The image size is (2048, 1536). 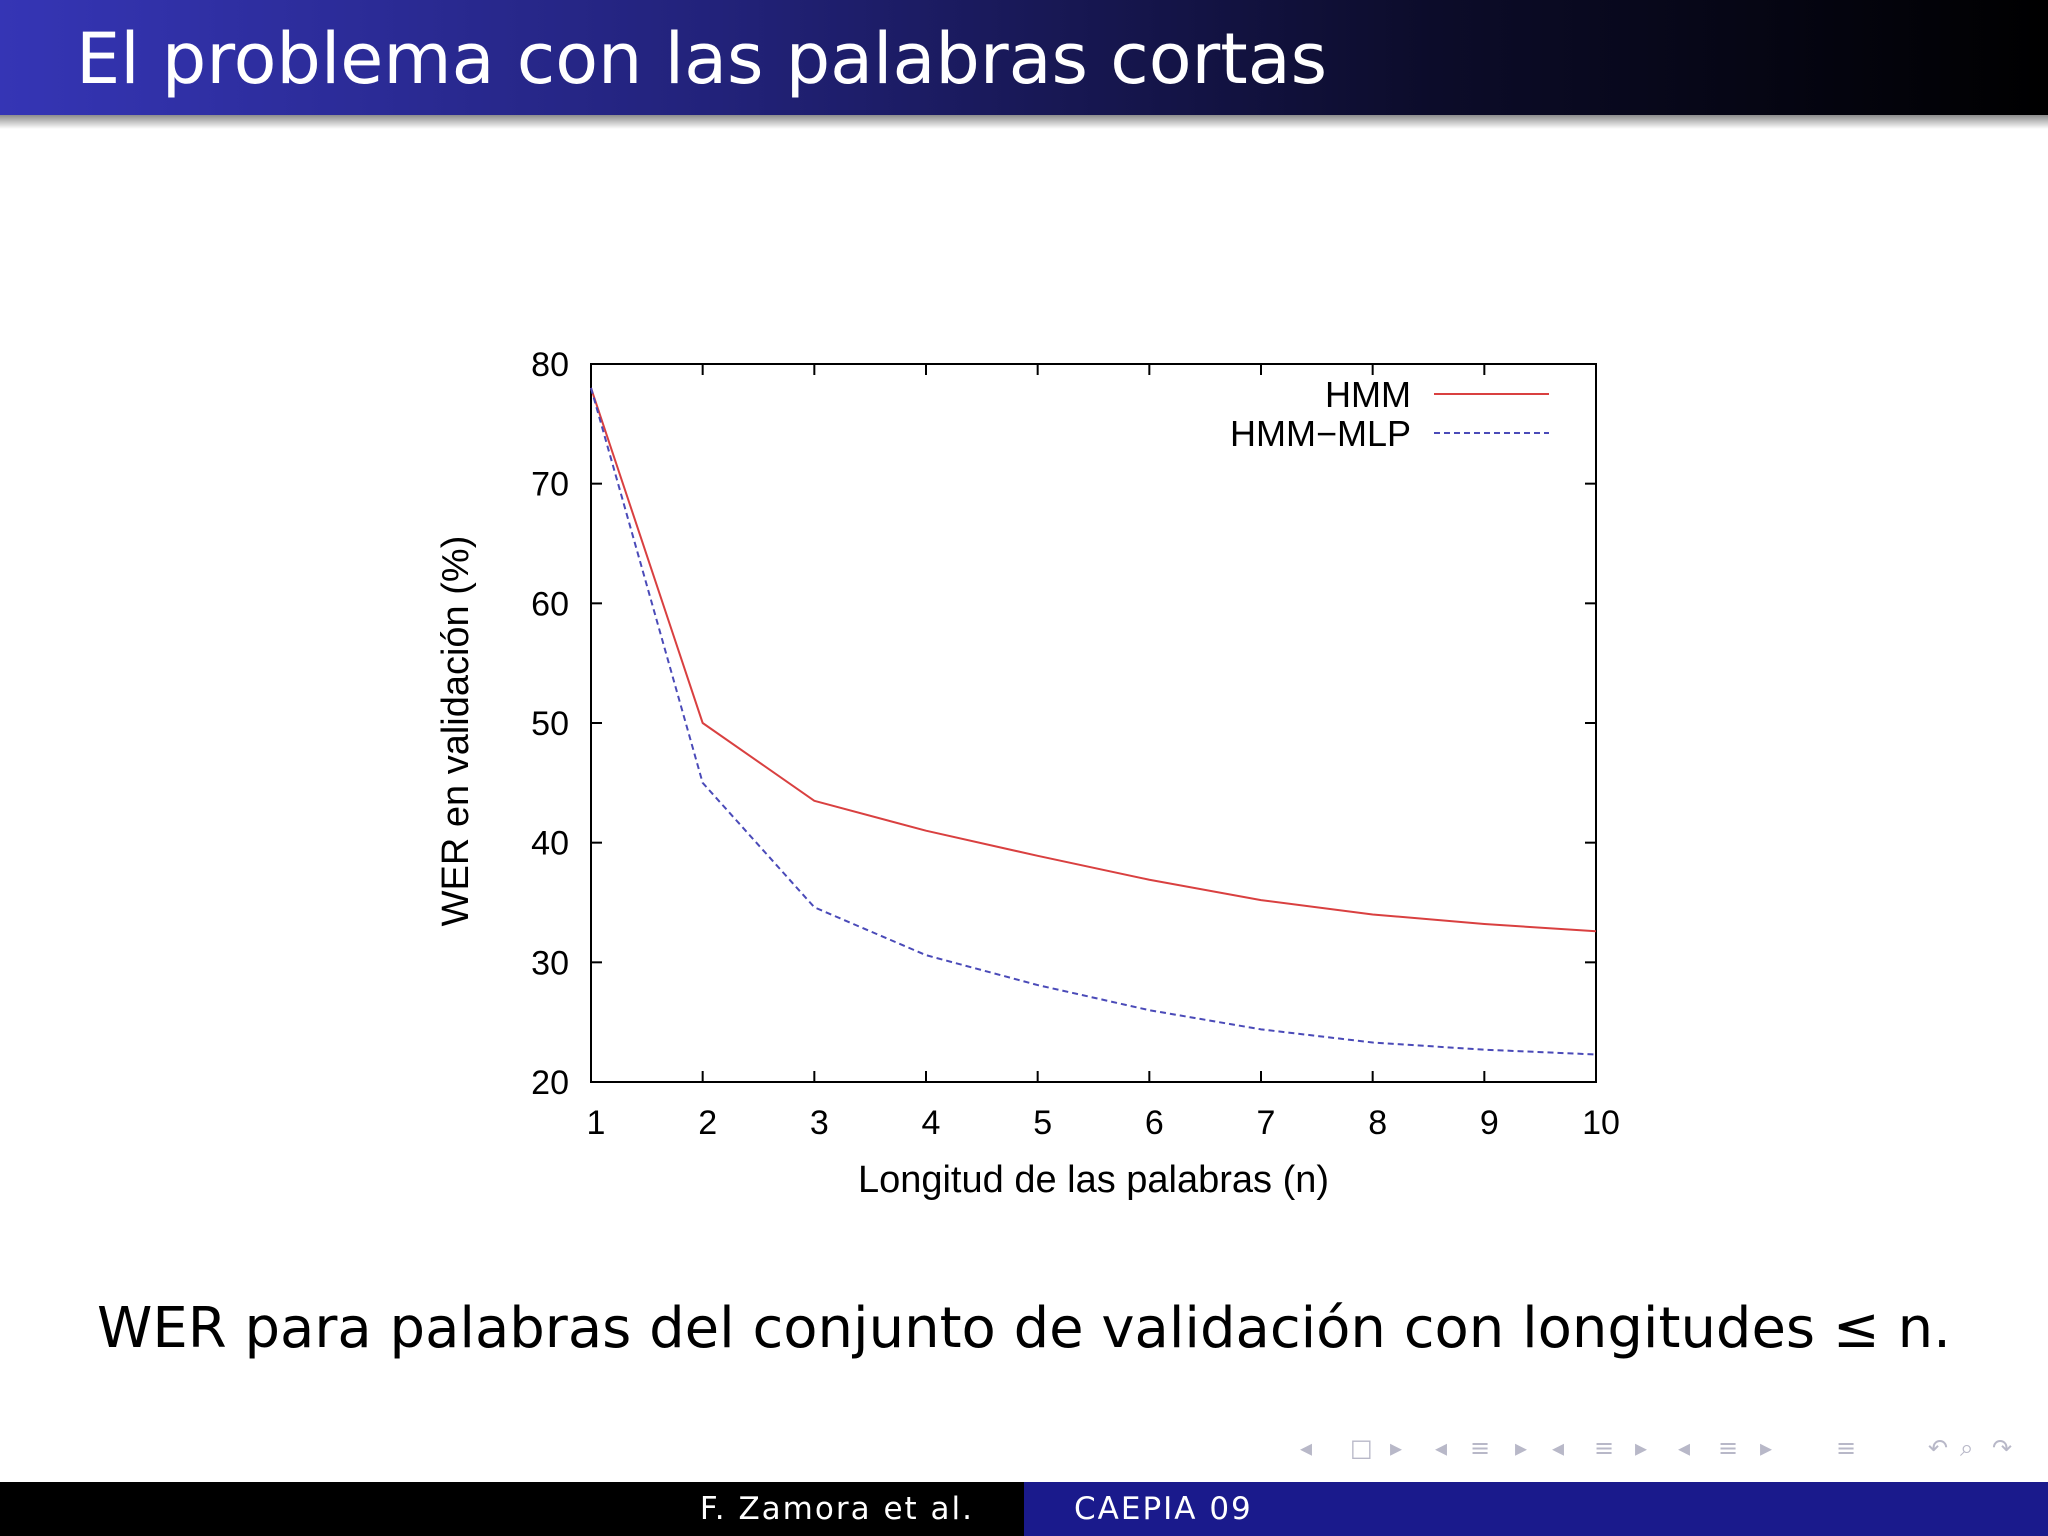 What do you see at coordinates (1042, 1123) in the screenshot?
I see `x-tick-label: 5` at bounding box center [1042, 1123].